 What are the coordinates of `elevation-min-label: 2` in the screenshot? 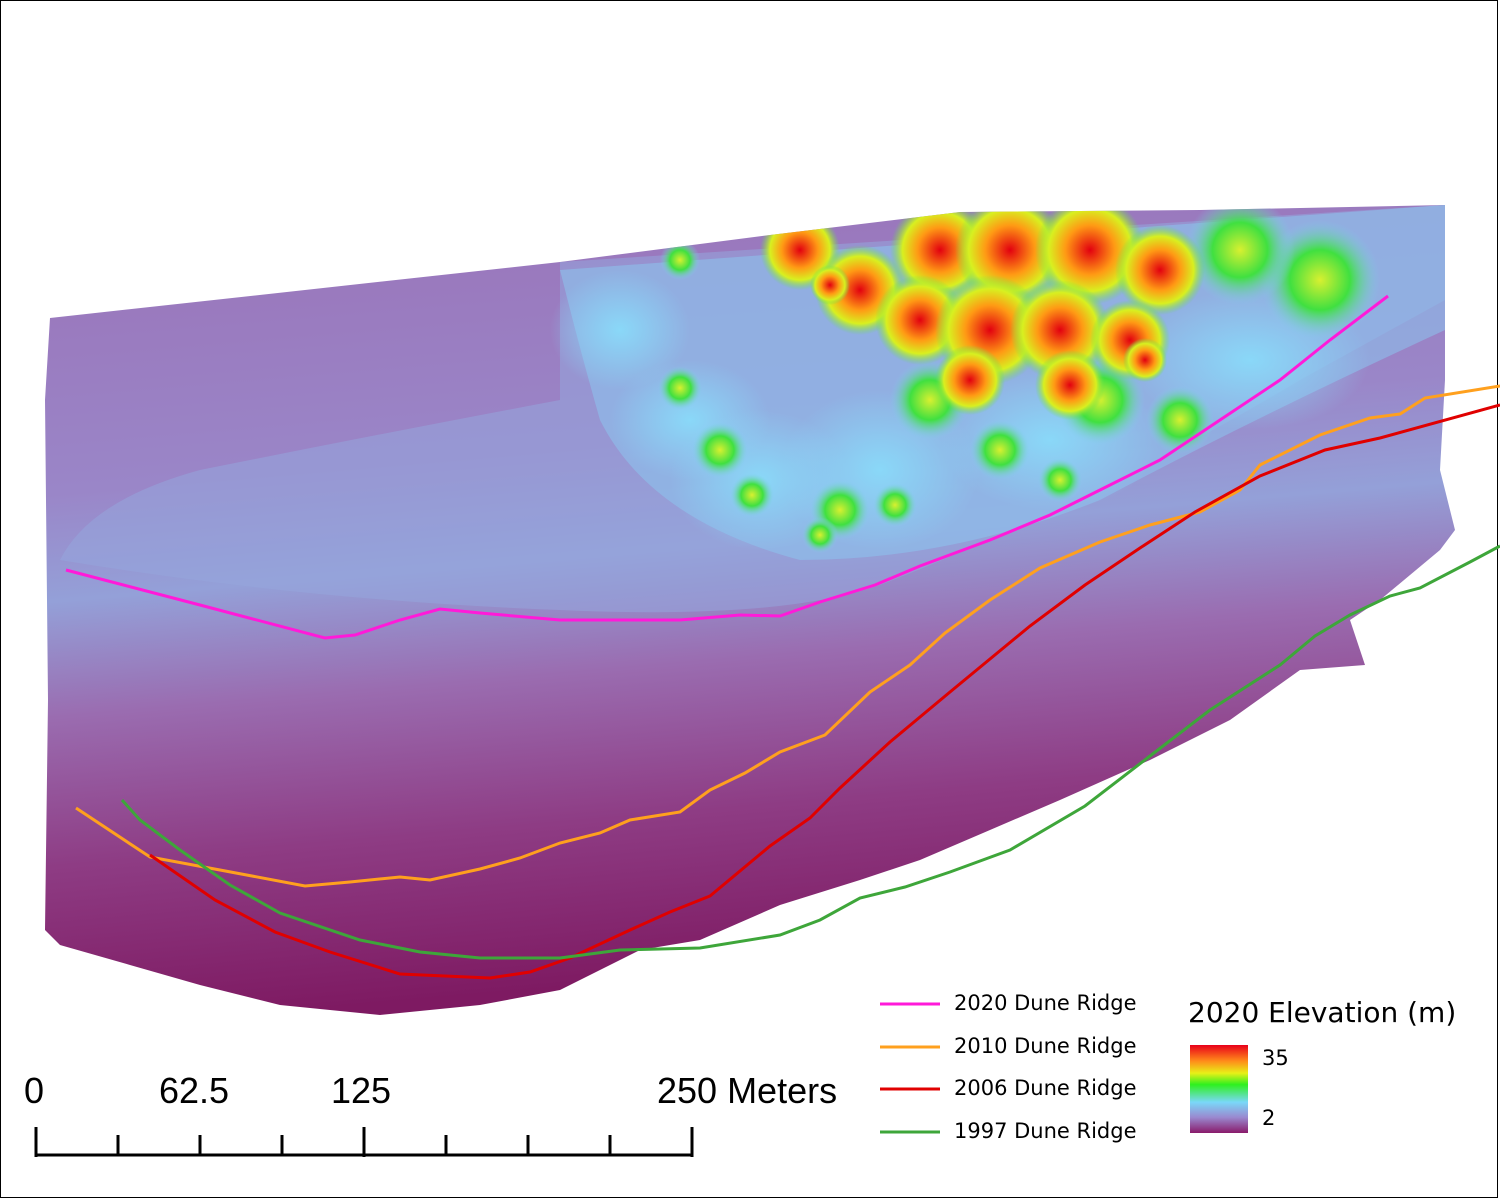 It's located at (1269, 1118).